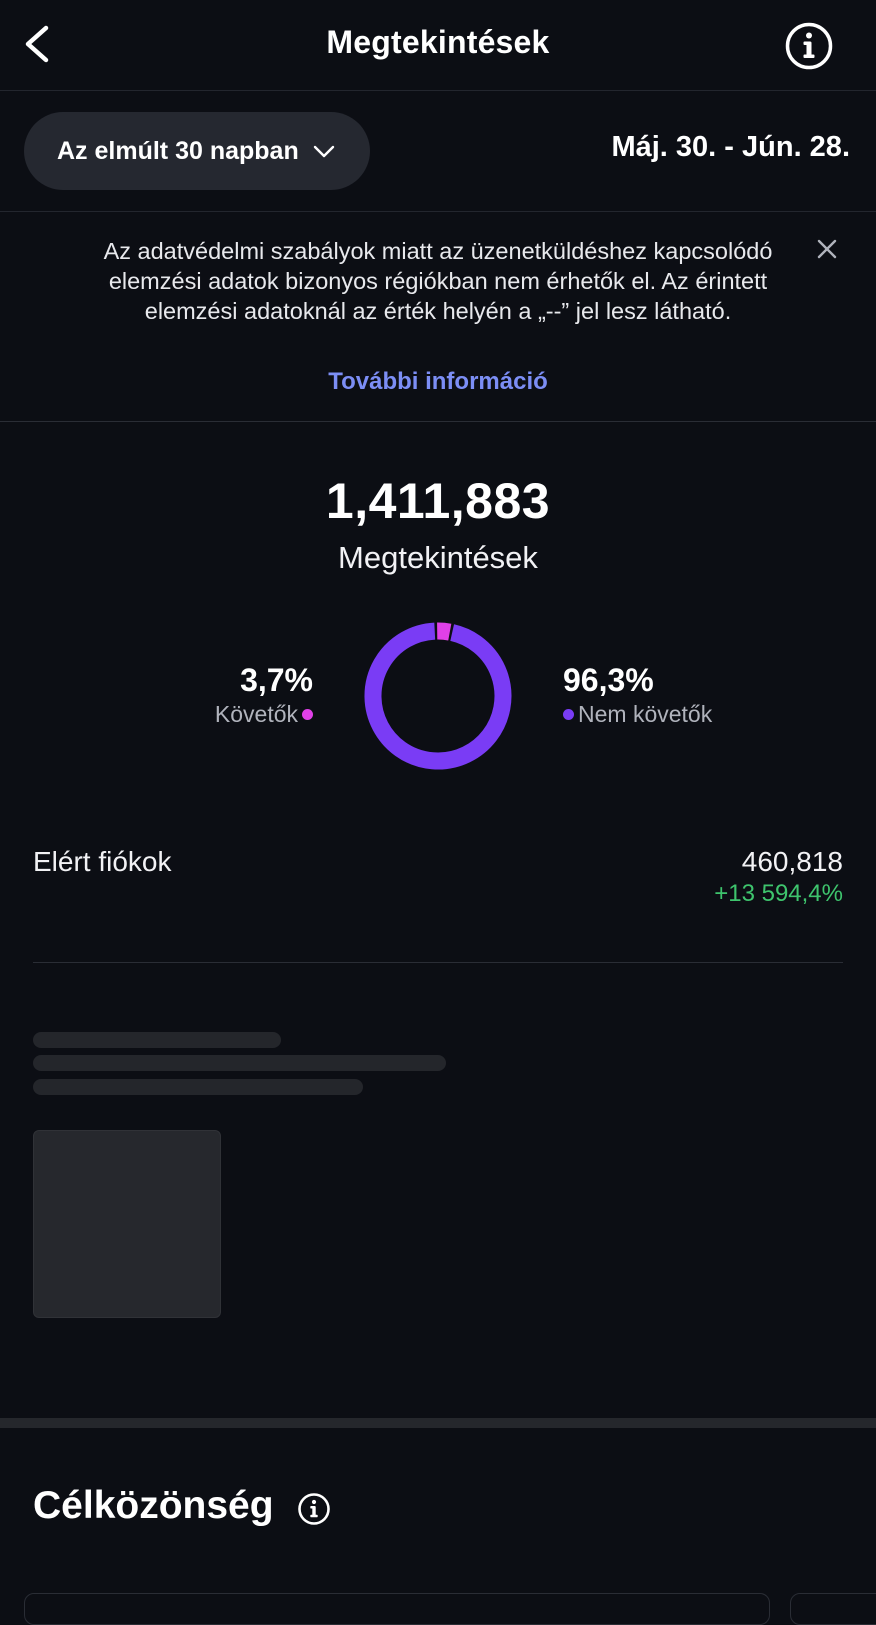  I want to click on accounts-reached-value: 460,818, so click(792, 861).